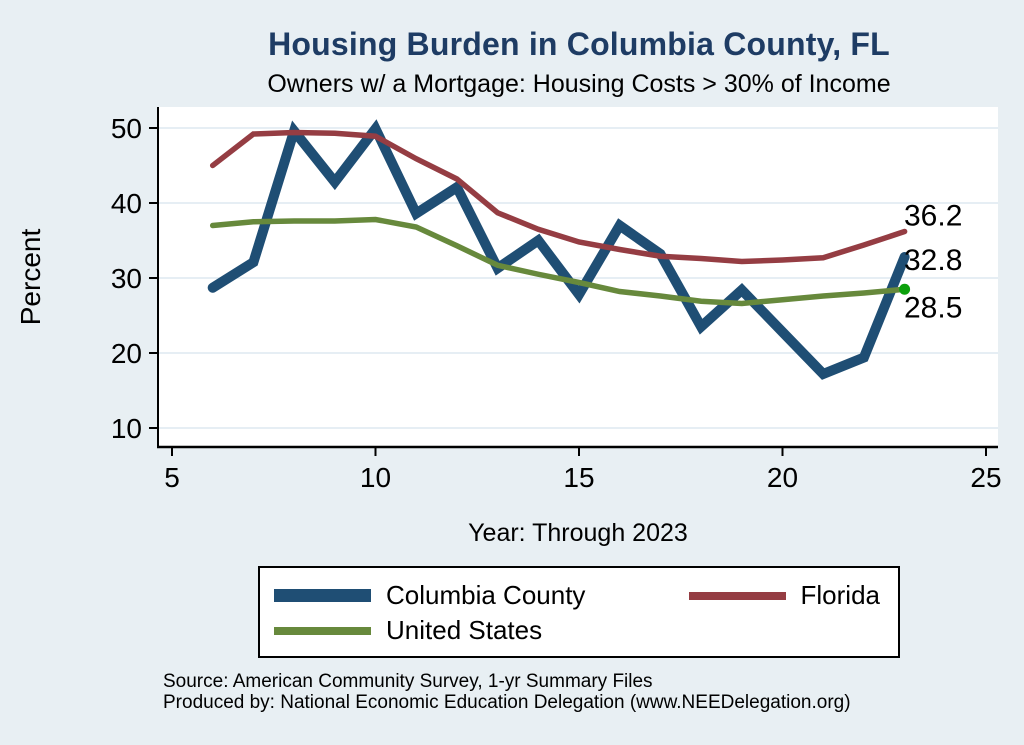 The image size is (1024, 745). What do you see at coordinates (577, 630) in the screenshot?
I see `legend-row-2: United States` at bounding box center [577, 630].